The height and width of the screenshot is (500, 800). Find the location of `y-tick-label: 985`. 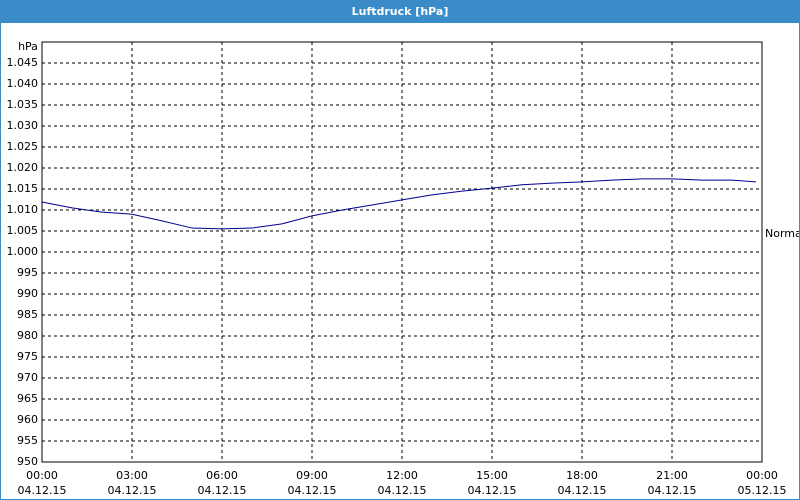

y-tick-label: 985 is located at coordinates (27, 314).